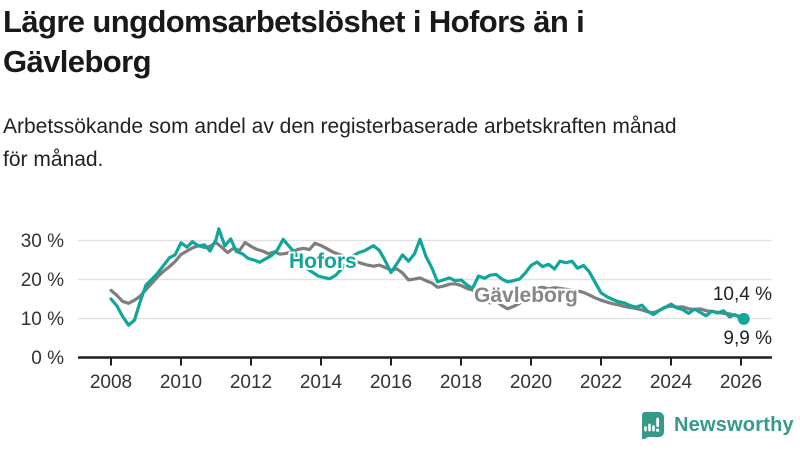  Describe the element at coordinates (251, 382) in the screenshot. I see `svg-text: 2012` at that location.